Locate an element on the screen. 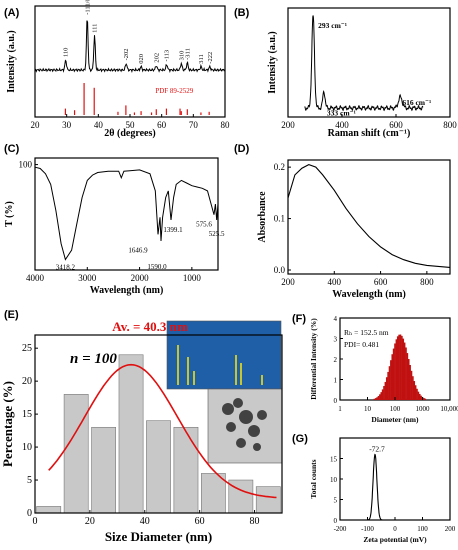 This screenshot has width=458, height=550. zeta-y-tick-label: 10 is located at coordinates (334, 480).